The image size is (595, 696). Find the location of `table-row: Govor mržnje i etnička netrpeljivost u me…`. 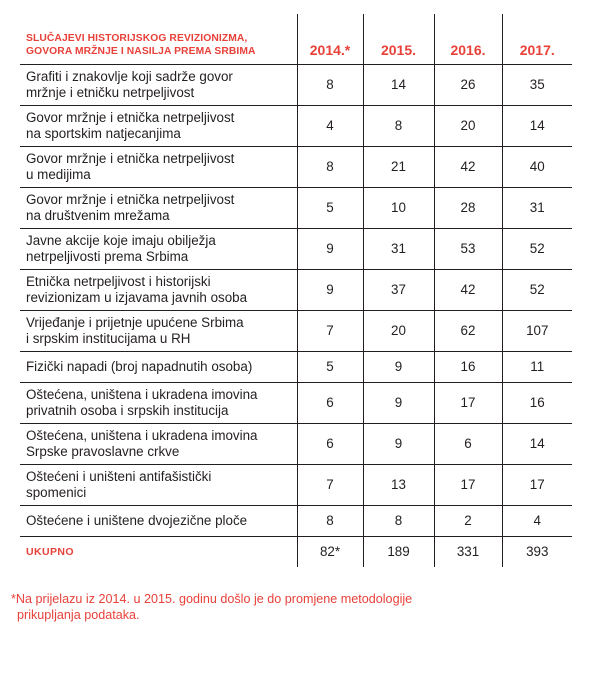

table-row: Govor mržnje i etnička netrpeljivost u me… is located at coordinates (296, 167).